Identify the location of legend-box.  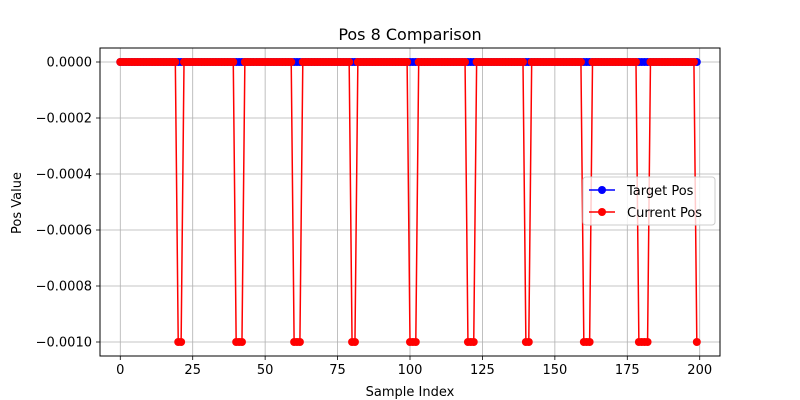
(649, 201).